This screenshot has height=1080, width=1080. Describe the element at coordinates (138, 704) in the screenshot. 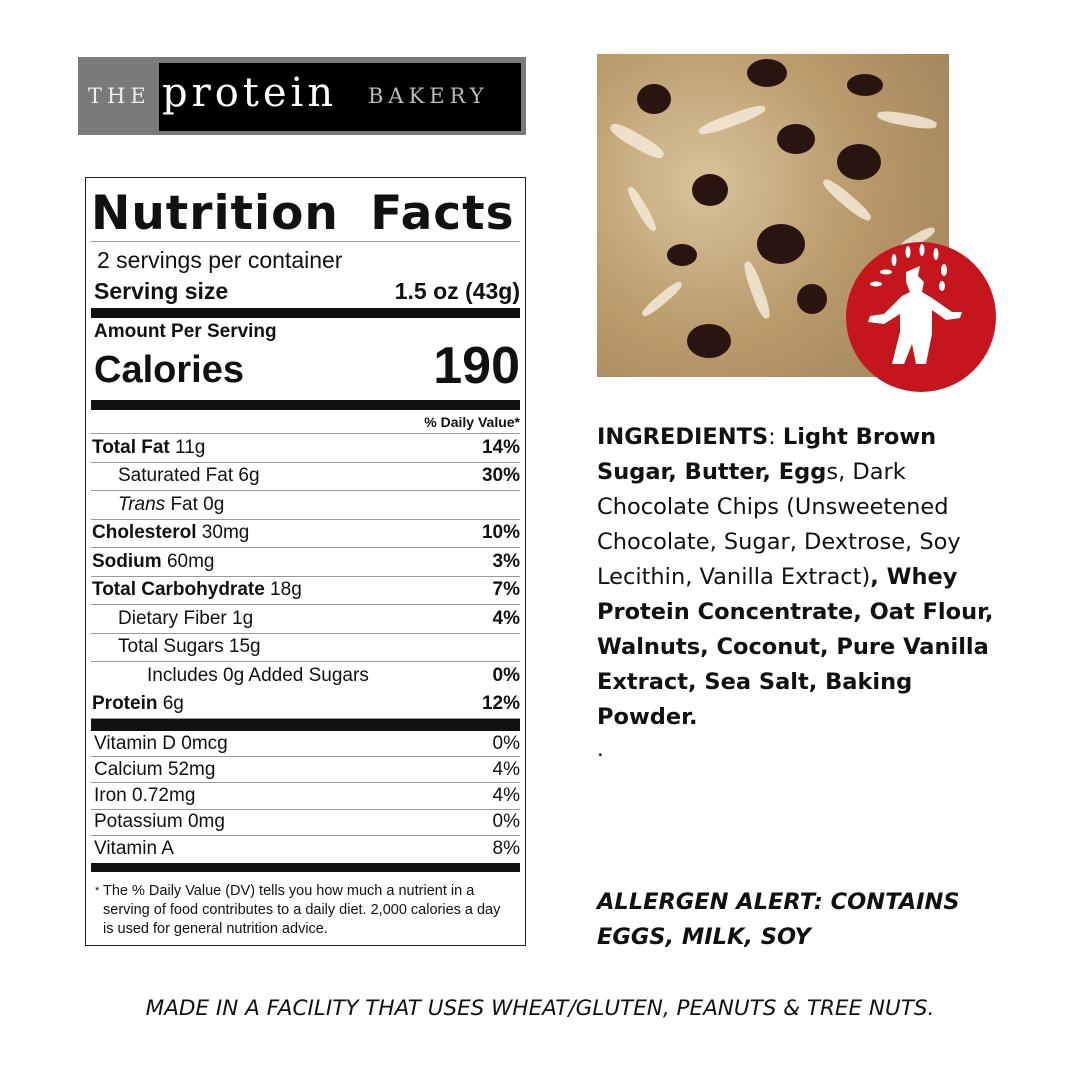

I see `nutrient-label: Protein 6g` at that location.